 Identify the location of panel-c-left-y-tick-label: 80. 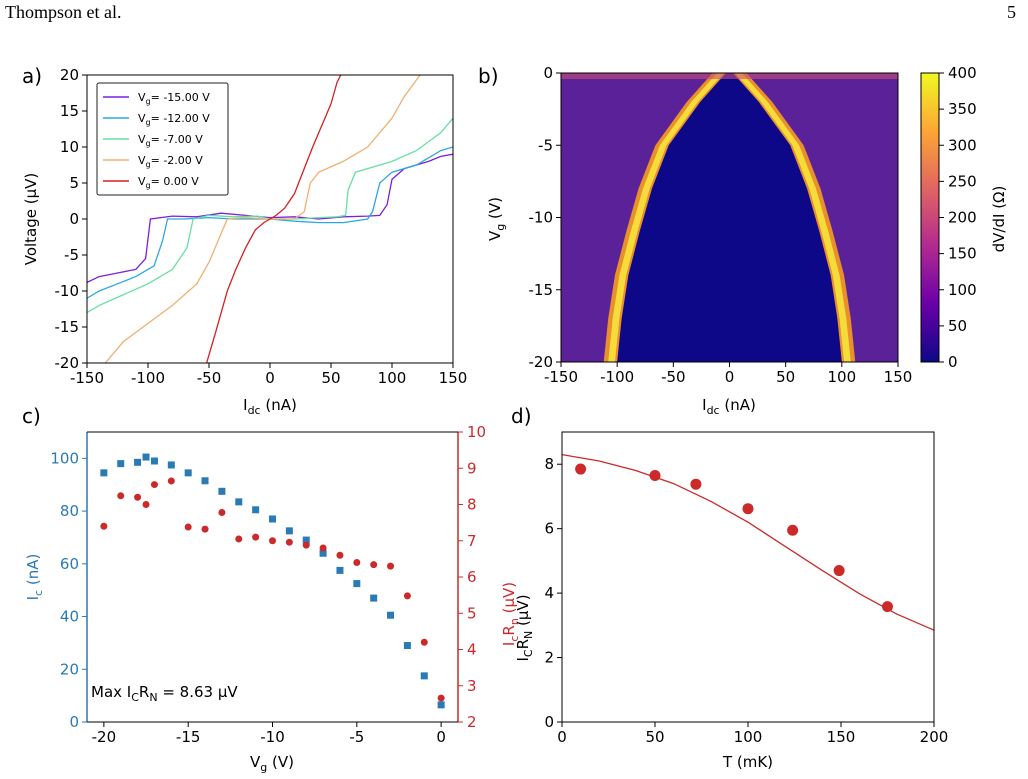
(69, 511).